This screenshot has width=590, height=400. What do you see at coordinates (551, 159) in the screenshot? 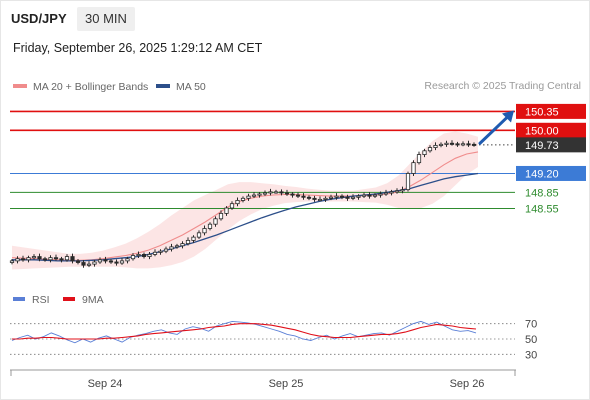
I see `level-tags: 150.35 150.00 149.73 149.20 148.85 148.55` at bounding box center [551, 159].